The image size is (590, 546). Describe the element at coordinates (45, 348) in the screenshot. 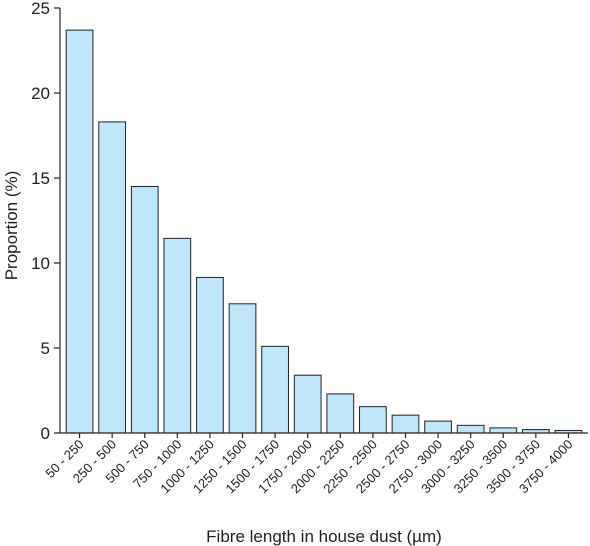

I see `y-tick-label: 5` at that location.